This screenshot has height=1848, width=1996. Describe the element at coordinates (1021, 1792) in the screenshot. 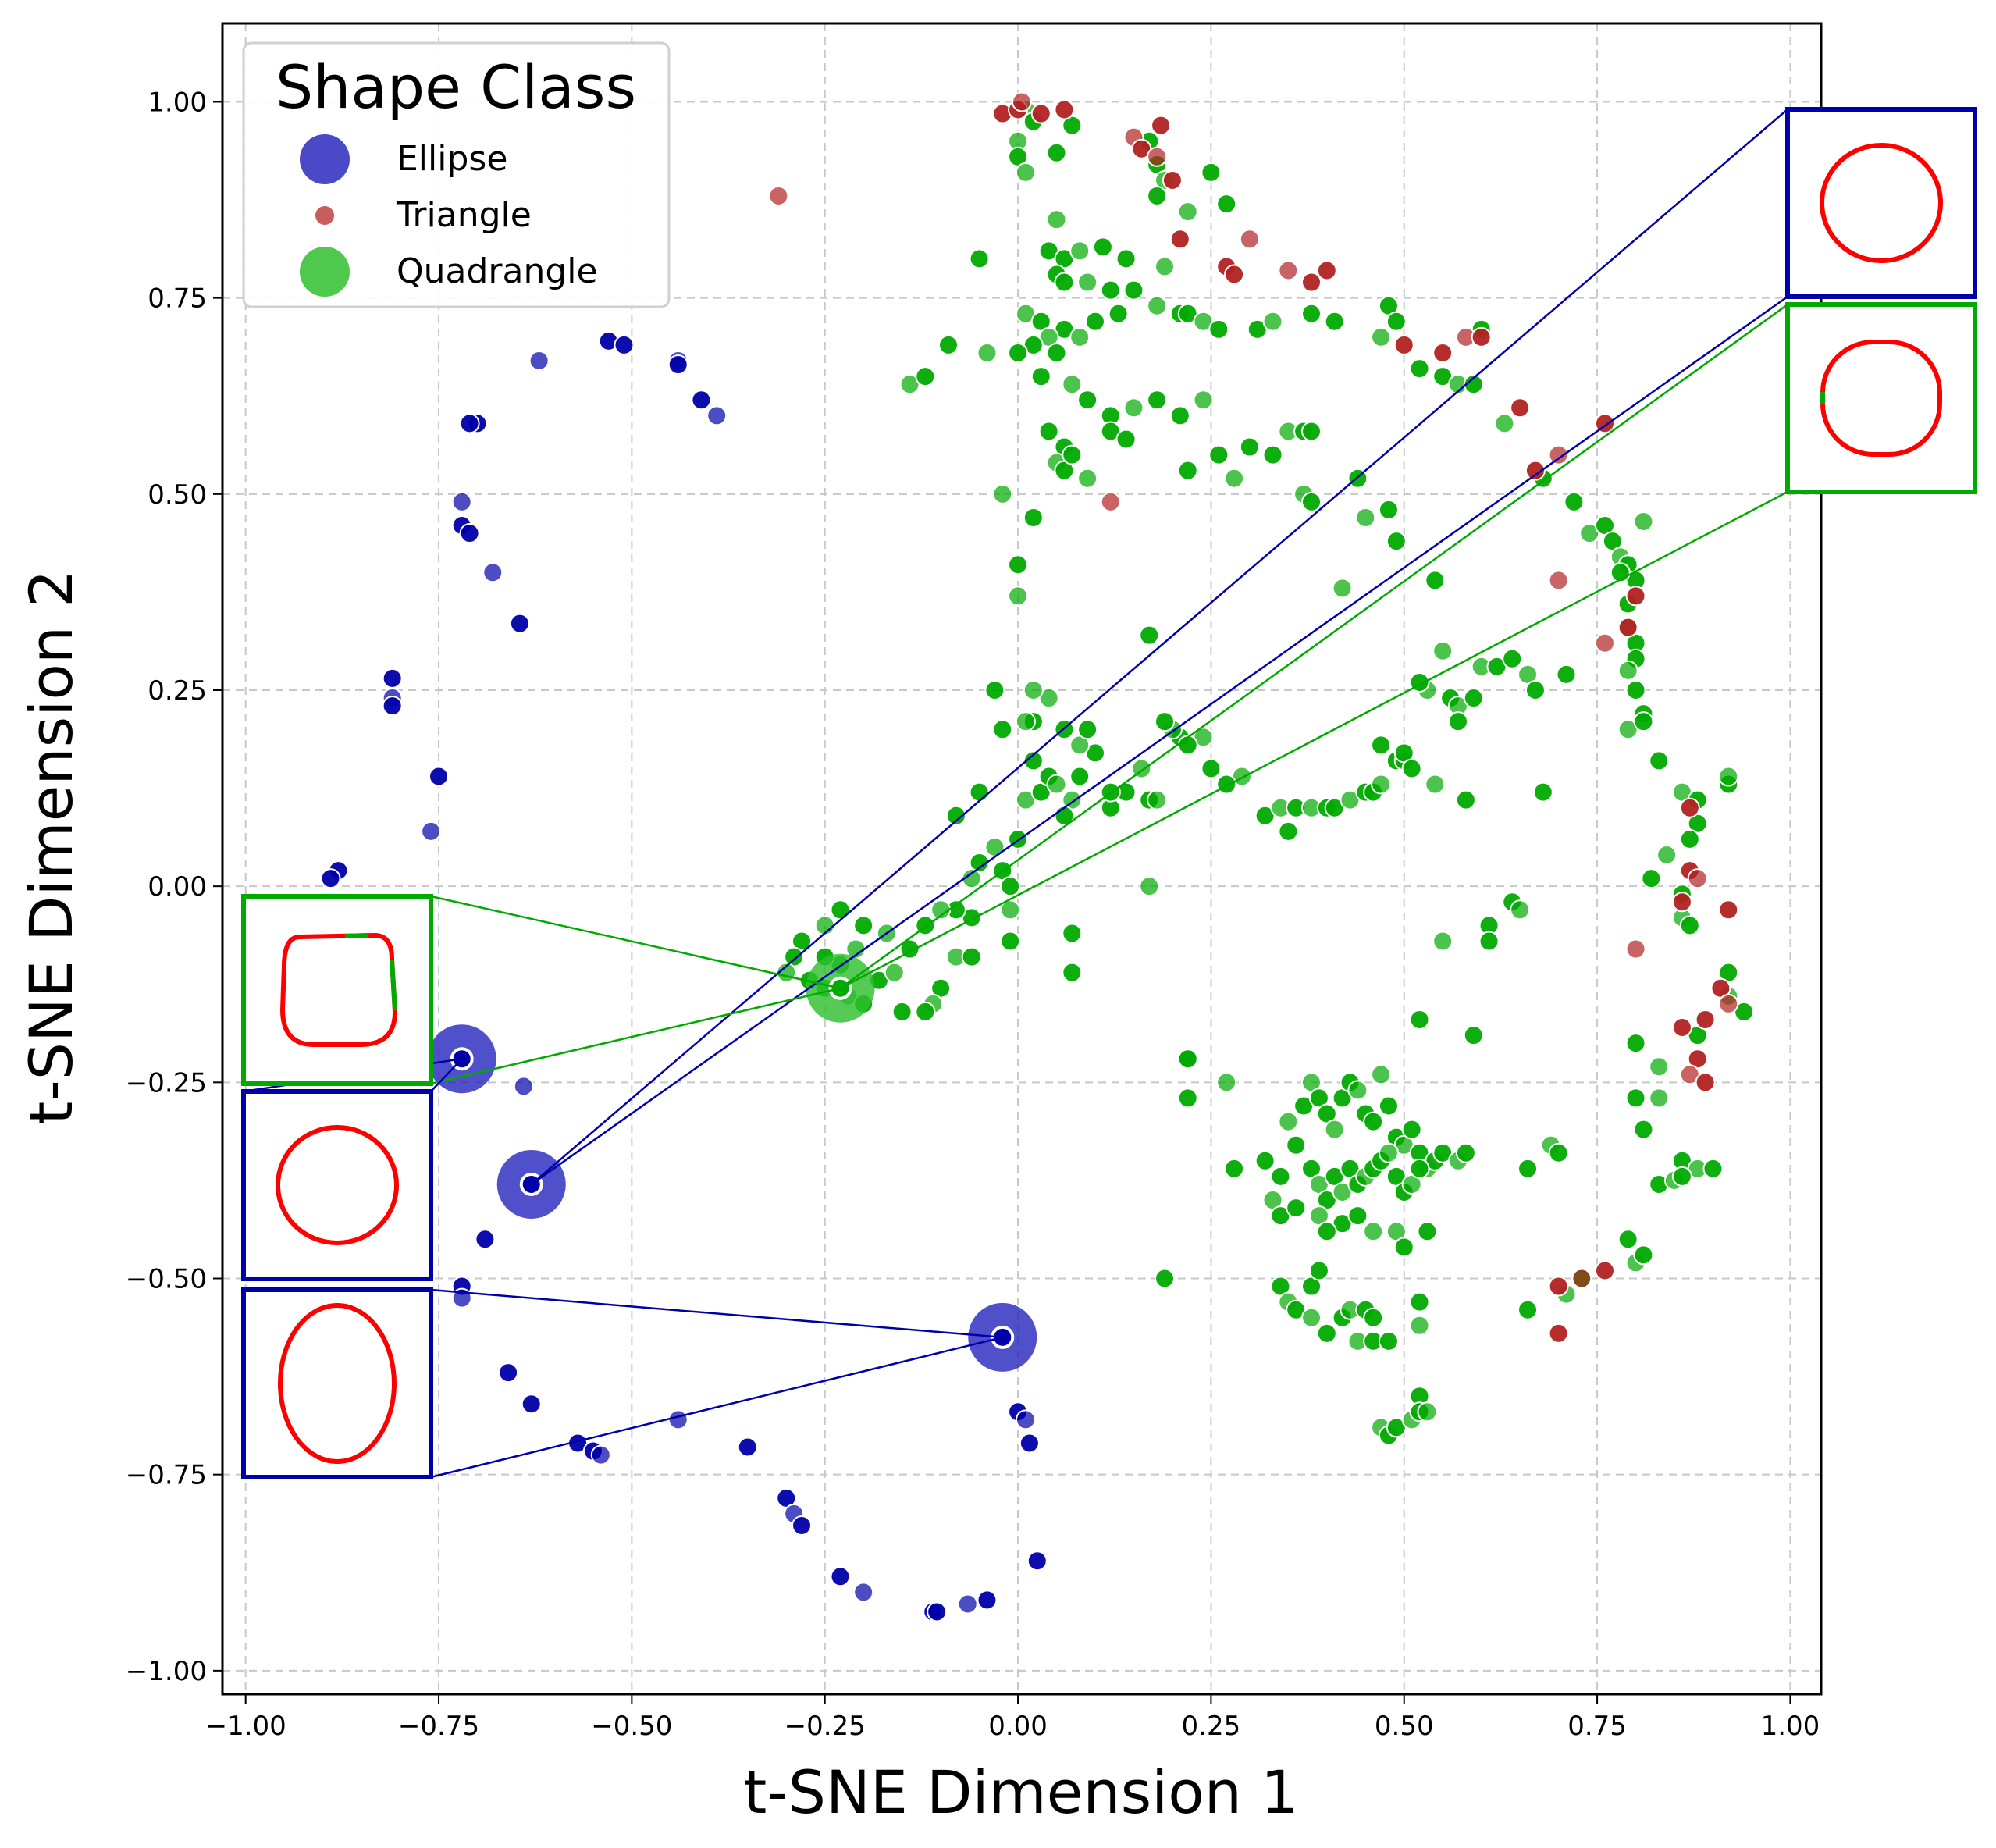

I see `x-axis-label: t-SNE Dimension 1` at that location.